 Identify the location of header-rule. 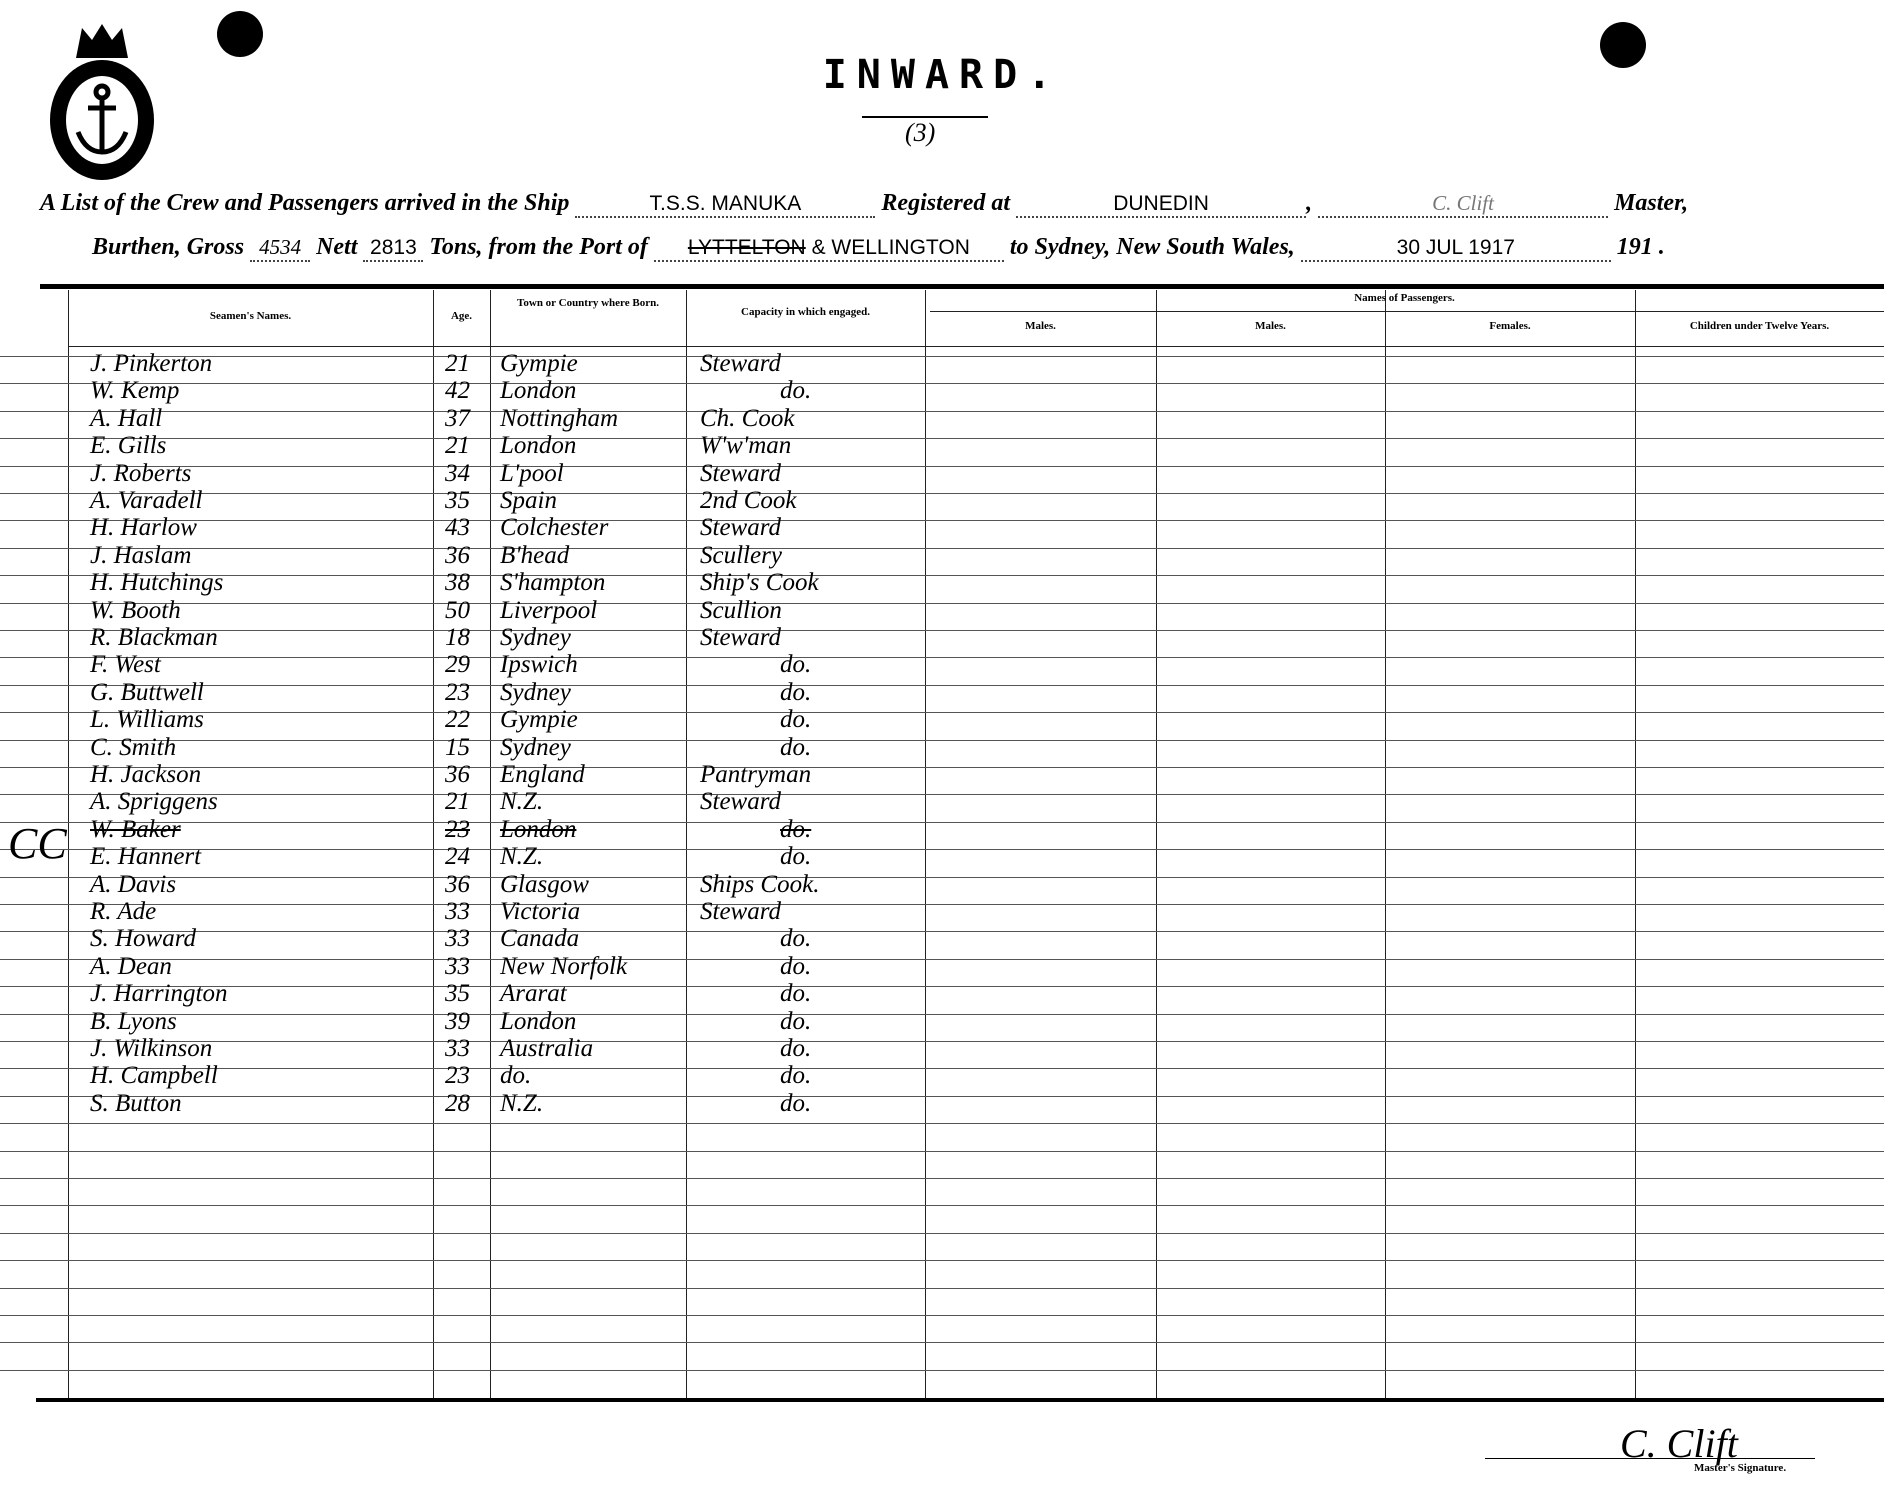
(962, 286).